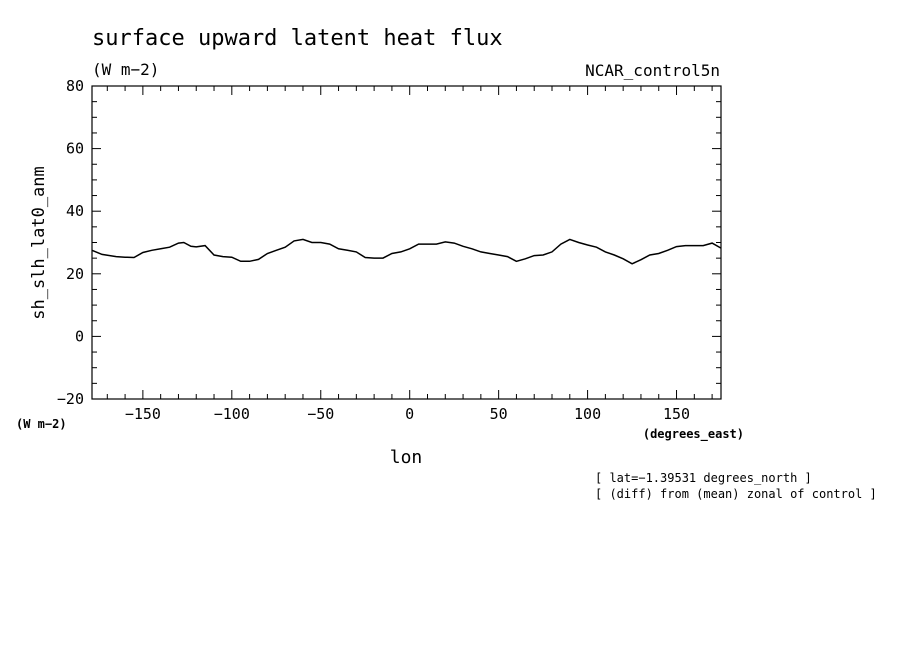  Describe the element at coordinates (75, 211) in the screenshot. I see `y-tick-label: 40` at that location.